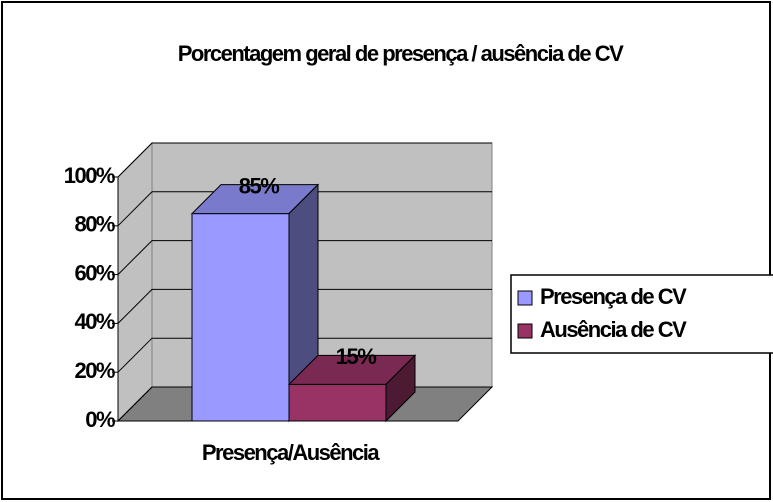 The width and height of the screenshot is (773, 502). What do you see at coordinates (613, 329) in the screenshot?
I see `legend-label: Ausência de CV` at bounding box center [613, 329].